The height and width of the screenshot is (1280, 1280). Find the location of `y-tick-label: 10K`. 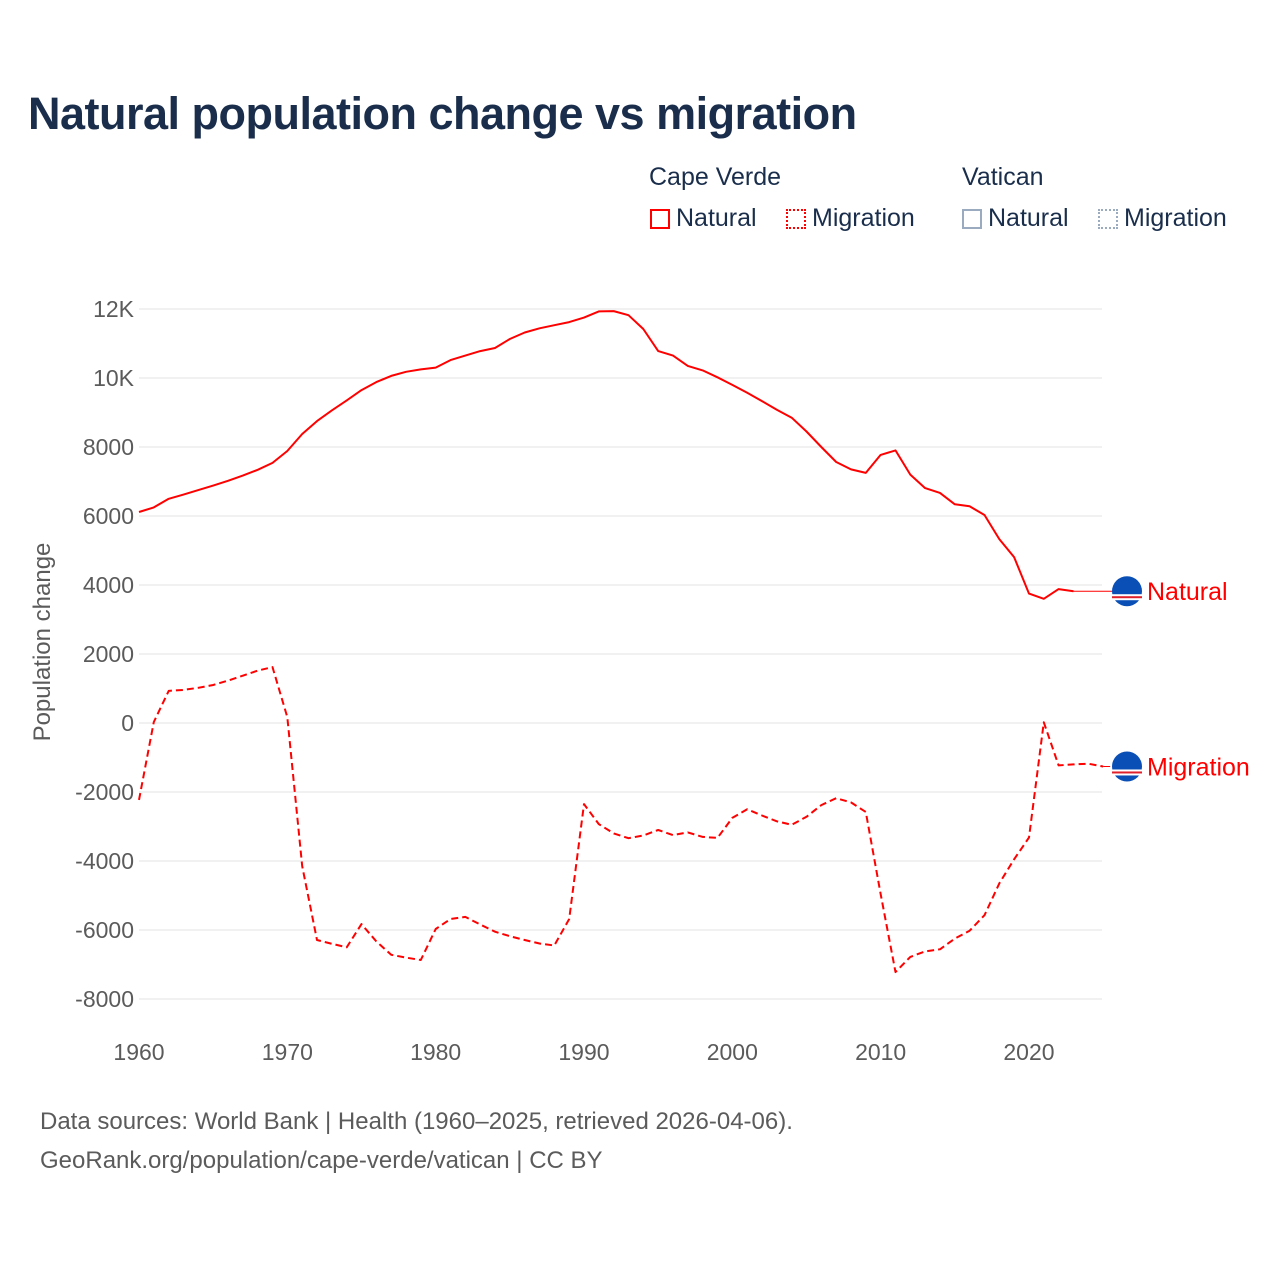

y-tick-label: 10K is located at coordinates (114, 378).